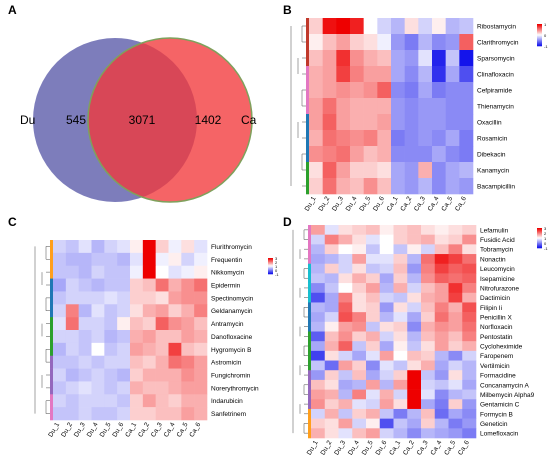 The height and width of the screenshot is (476, 550). I want to click on row-label: Concanamycin A, so click(504, 385).